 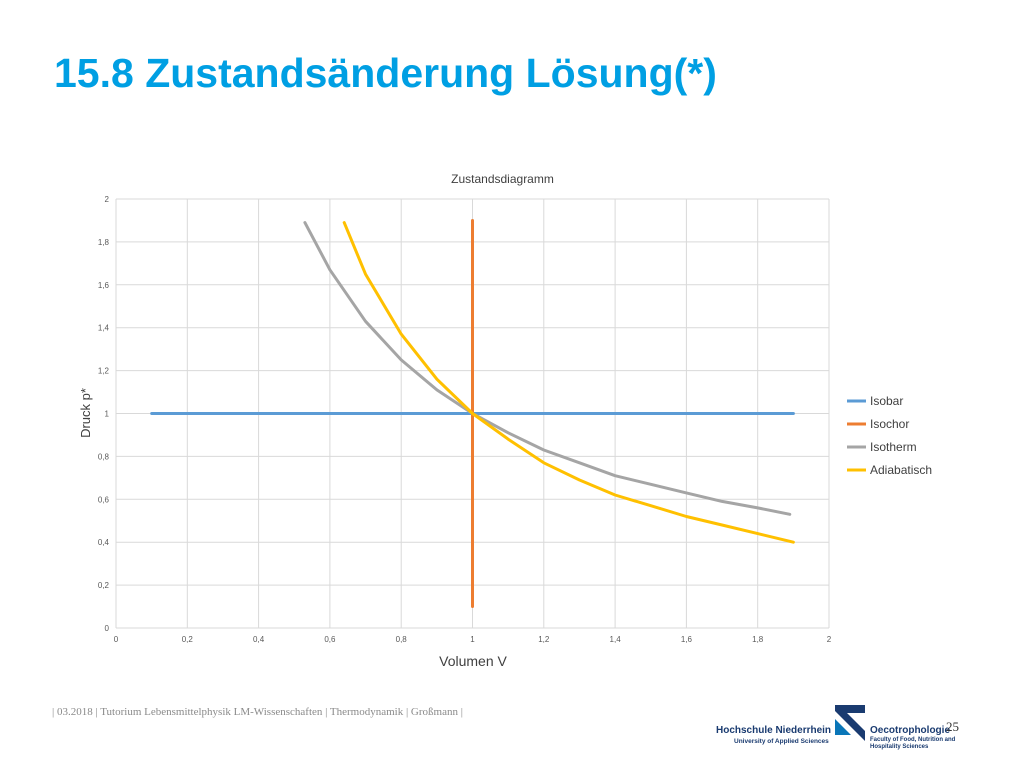 I want to click on y-tick-label: 0, so click(x=107, y=628).